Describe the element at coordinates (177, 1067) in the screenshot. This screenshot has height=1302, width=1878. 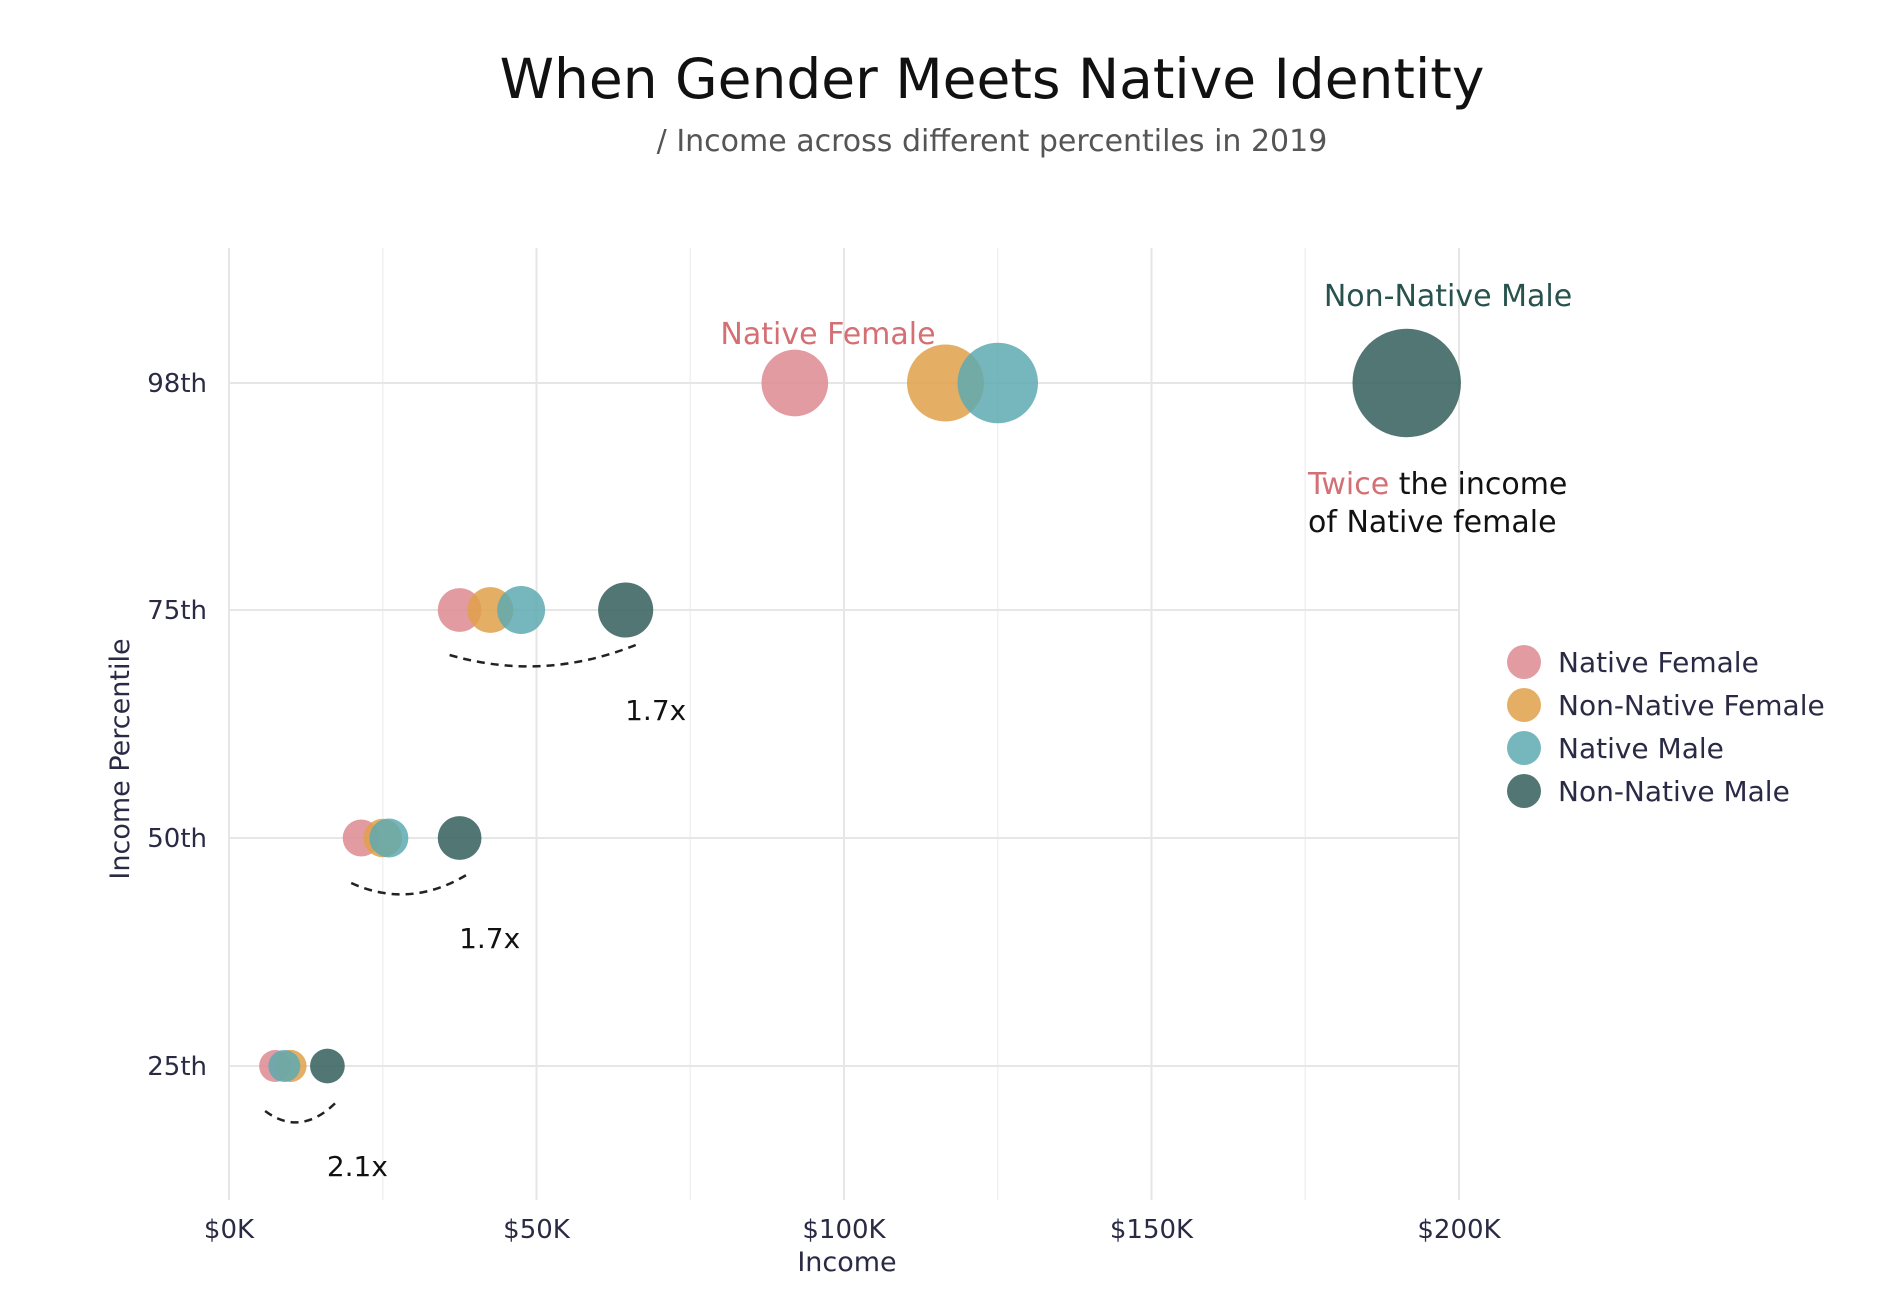
I see `y-tick-label: 25th` at that location.